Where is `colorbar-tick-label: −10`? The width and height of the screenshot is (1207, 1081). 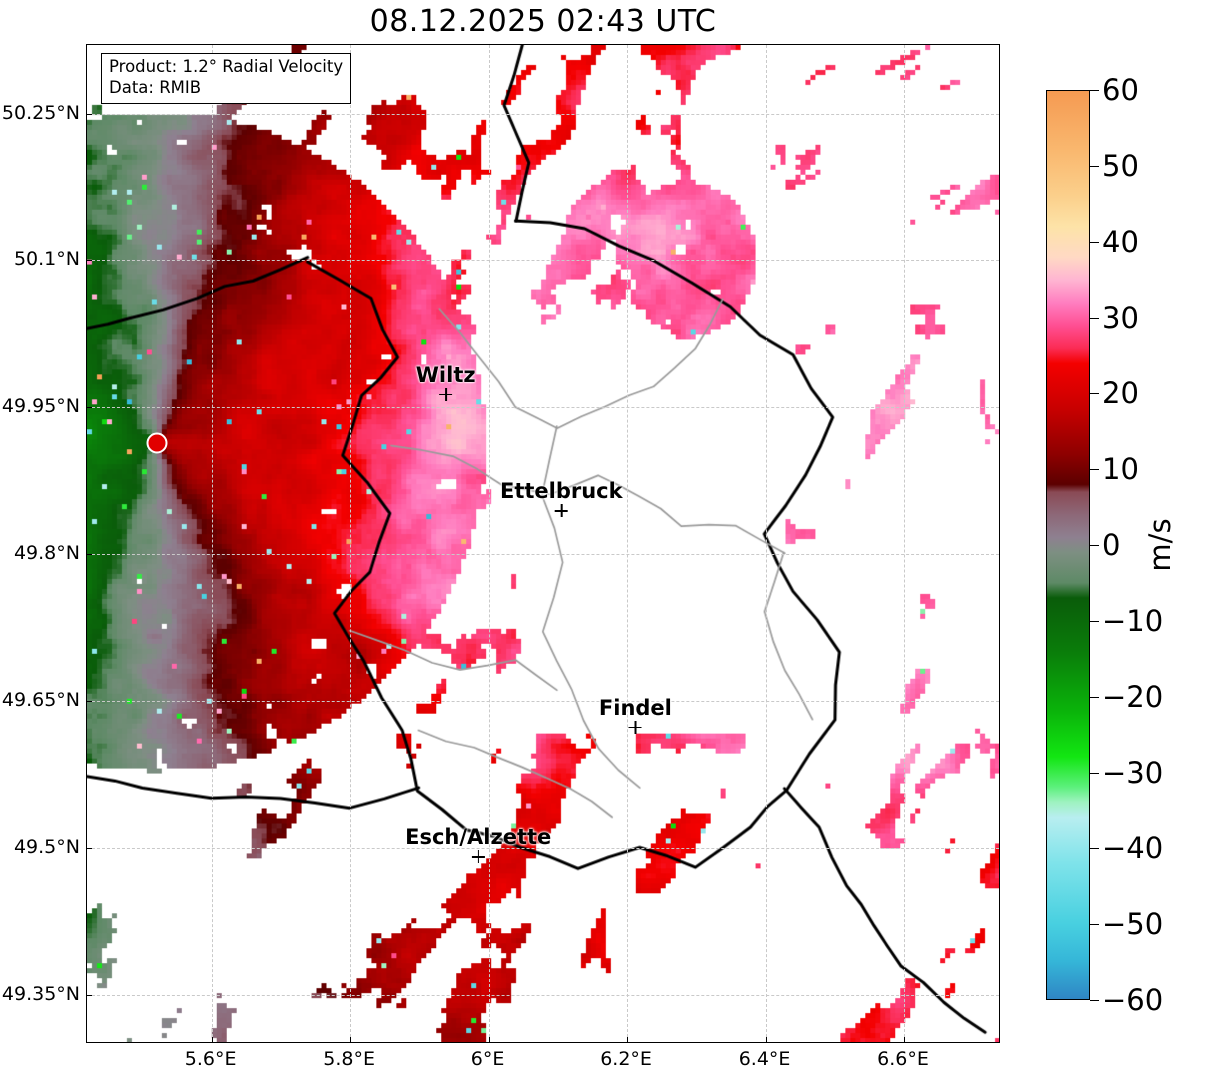
colorbar-tick-label: −10 is located at coordinates (1133, 620).